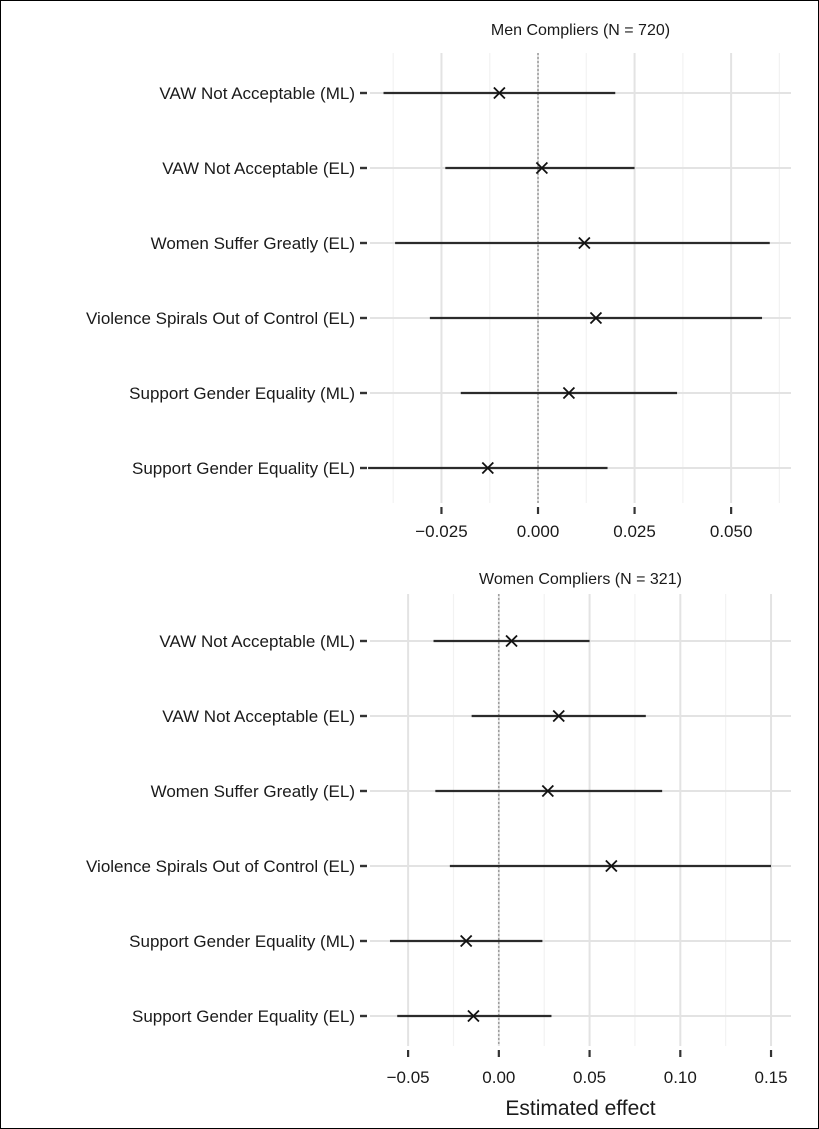 The image size is (819, 1129). I want to click on panel-2-category-label-4: Violence Spirals Out of Control (EL), so click(220, 866).